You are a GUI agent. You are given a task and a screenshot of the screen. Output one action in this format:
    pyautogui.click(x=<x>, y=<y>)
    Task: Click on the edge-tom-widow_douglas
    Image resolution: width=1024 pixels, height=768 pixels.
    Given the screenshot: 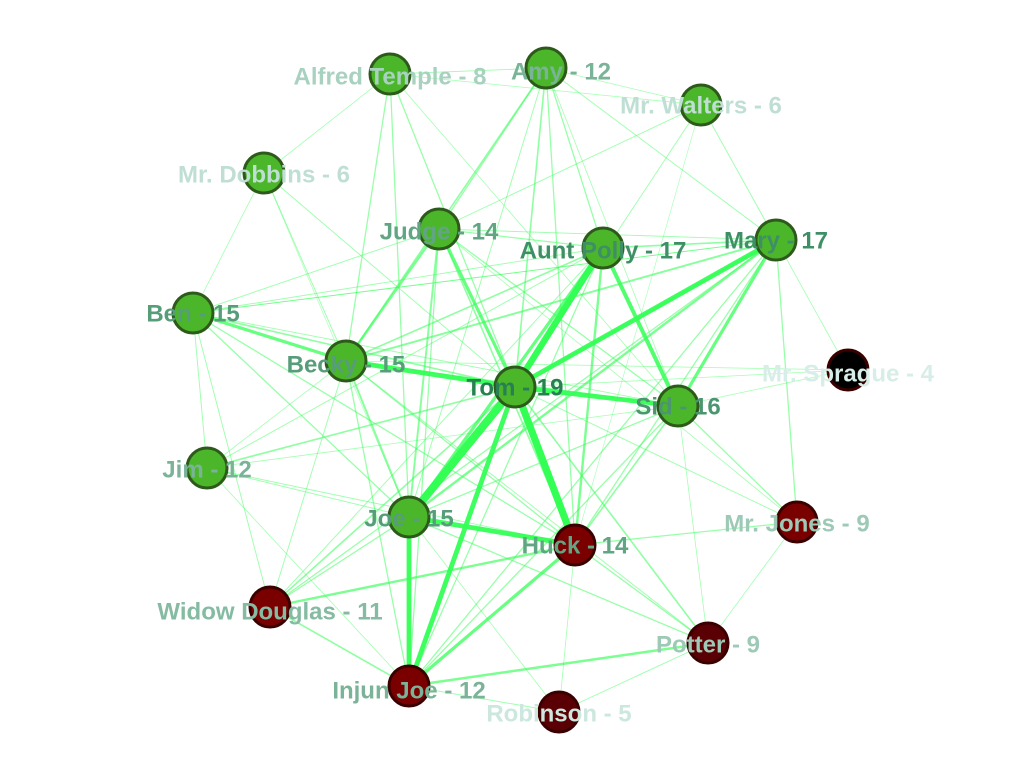 What is the action you would take?
    pyautogui.click(x=392, y=497)
    